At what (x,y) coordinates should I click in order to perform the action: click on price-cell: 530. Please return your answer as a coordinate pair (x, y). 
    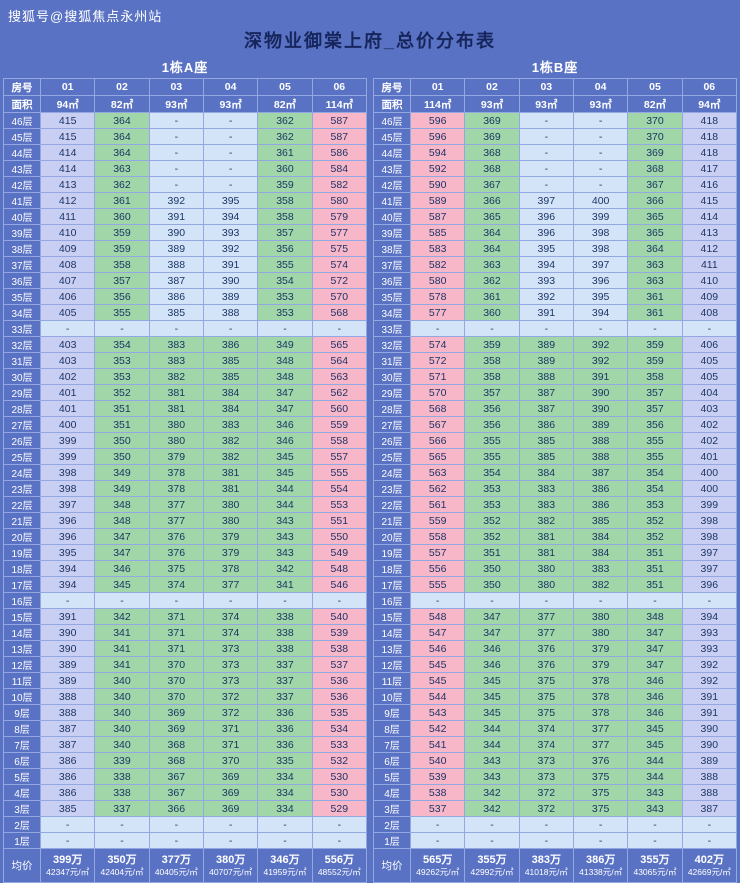
    Looking at the image, I should click on (339, 776).